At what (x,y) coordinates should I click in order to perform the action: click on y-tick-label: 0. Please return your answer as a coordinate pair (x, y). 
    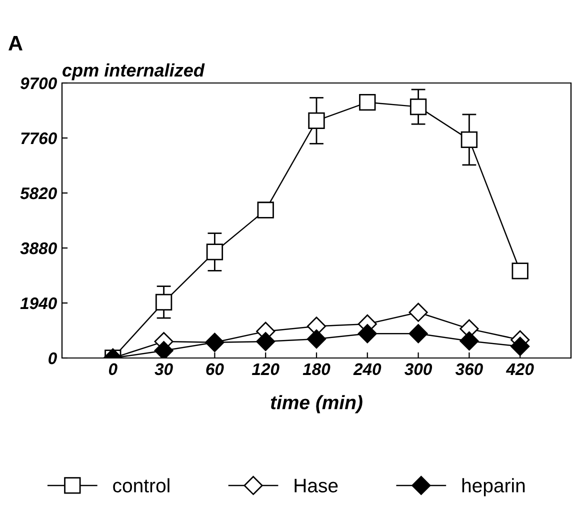
    Looking at the image, I should click on (52, 358).